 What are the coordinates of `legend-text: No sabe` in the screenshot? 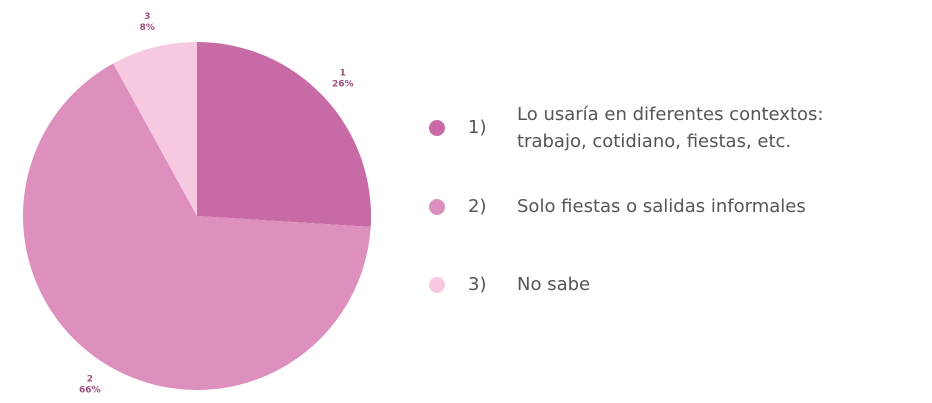 It's located at (553, 284).